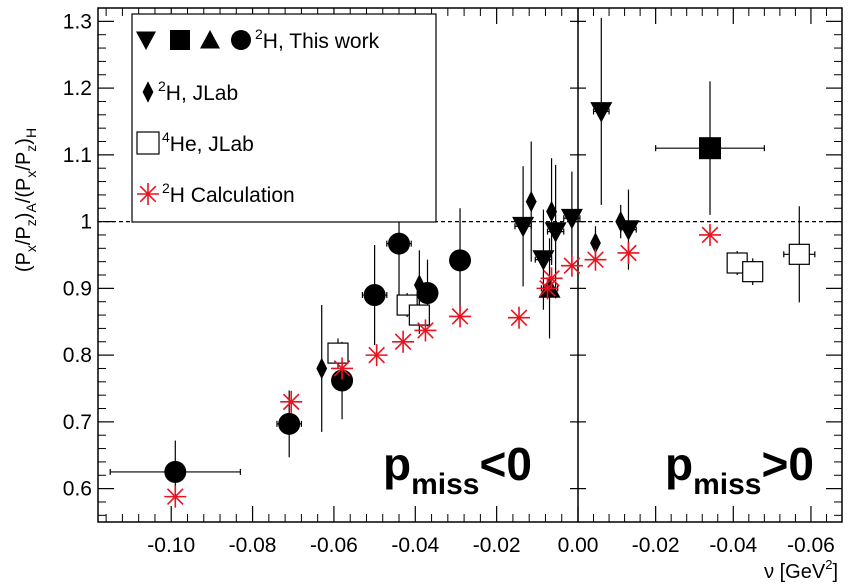  What do you see at coordinates (228, 193) in the screenshot?
I see `legend-label: 2H Calculation` at bounding box center [228, 193].